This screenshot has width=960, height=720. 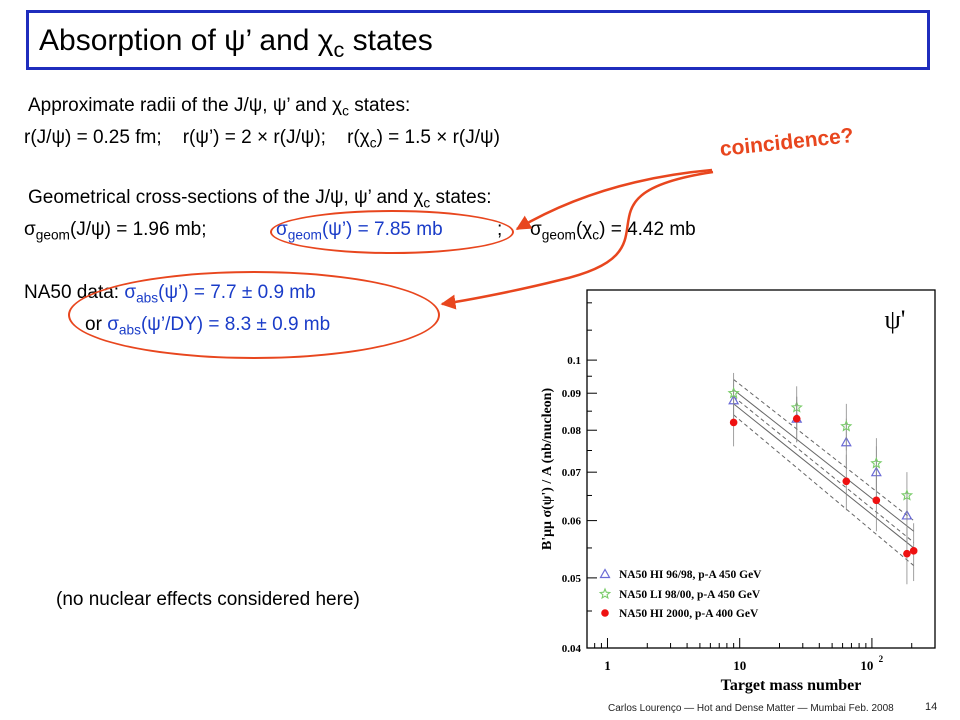 What do you see at coordinates (130, 137) in the screenshot?
I see `text: ) = 0.25 fm; r(` at bounding box center [130, 137].